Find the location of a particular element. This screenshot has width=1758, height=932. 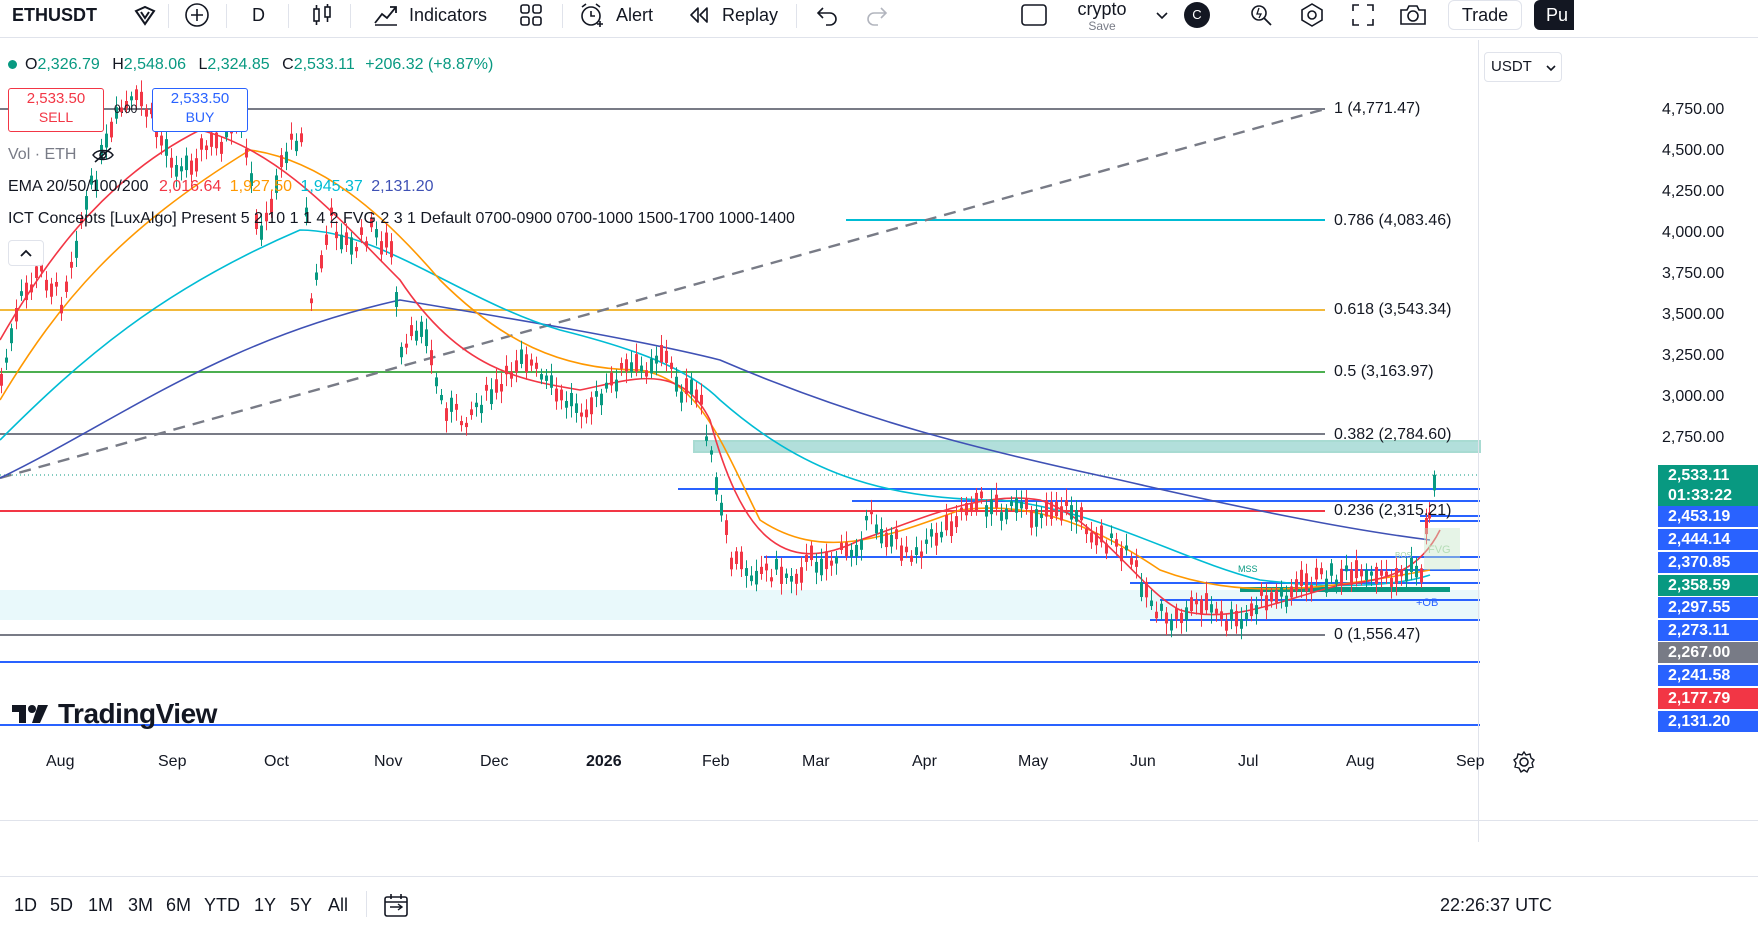

range-button-1d: 1D is located at coordinates (26, 905).